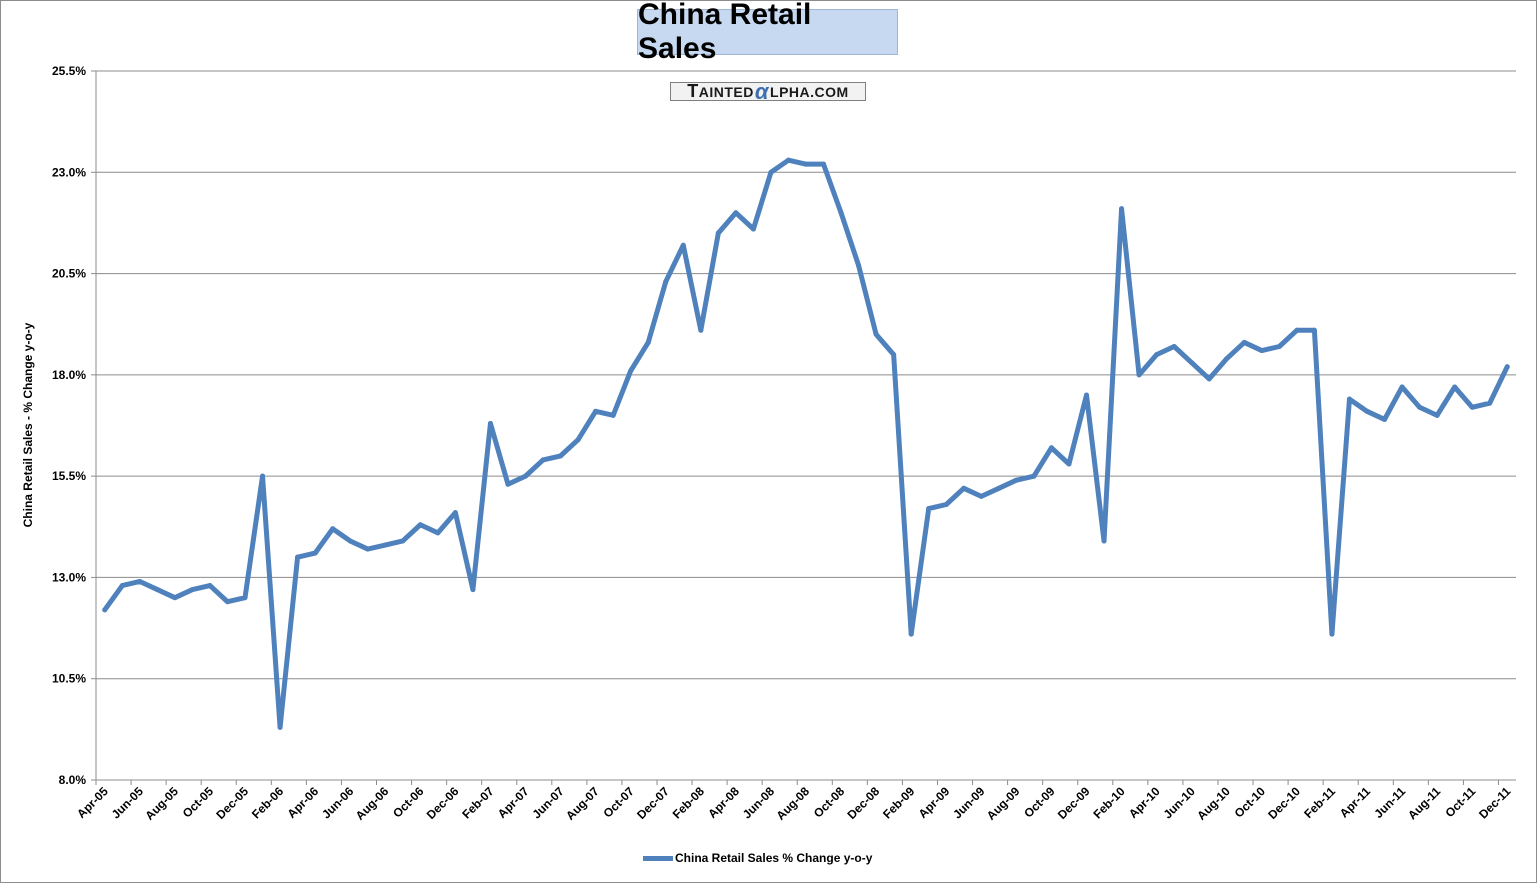 The width and height of the screenshot is (1537, 883). What do you see at coordinates (688, 802) in the screenshot?
I see `x-tick-label: Feb-08` at bounding box center [688, 802].